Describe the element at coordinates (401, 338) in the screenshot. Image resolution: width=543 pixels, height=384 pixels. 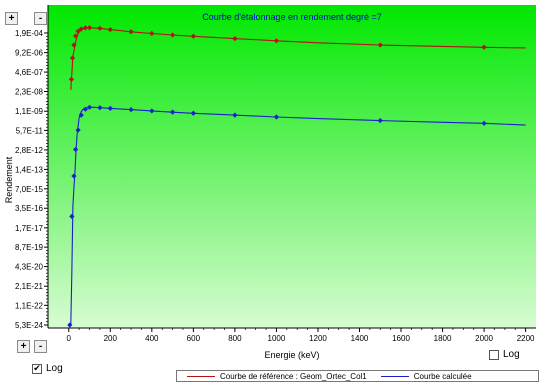
I see `x-tick-label: 1600` at that location.